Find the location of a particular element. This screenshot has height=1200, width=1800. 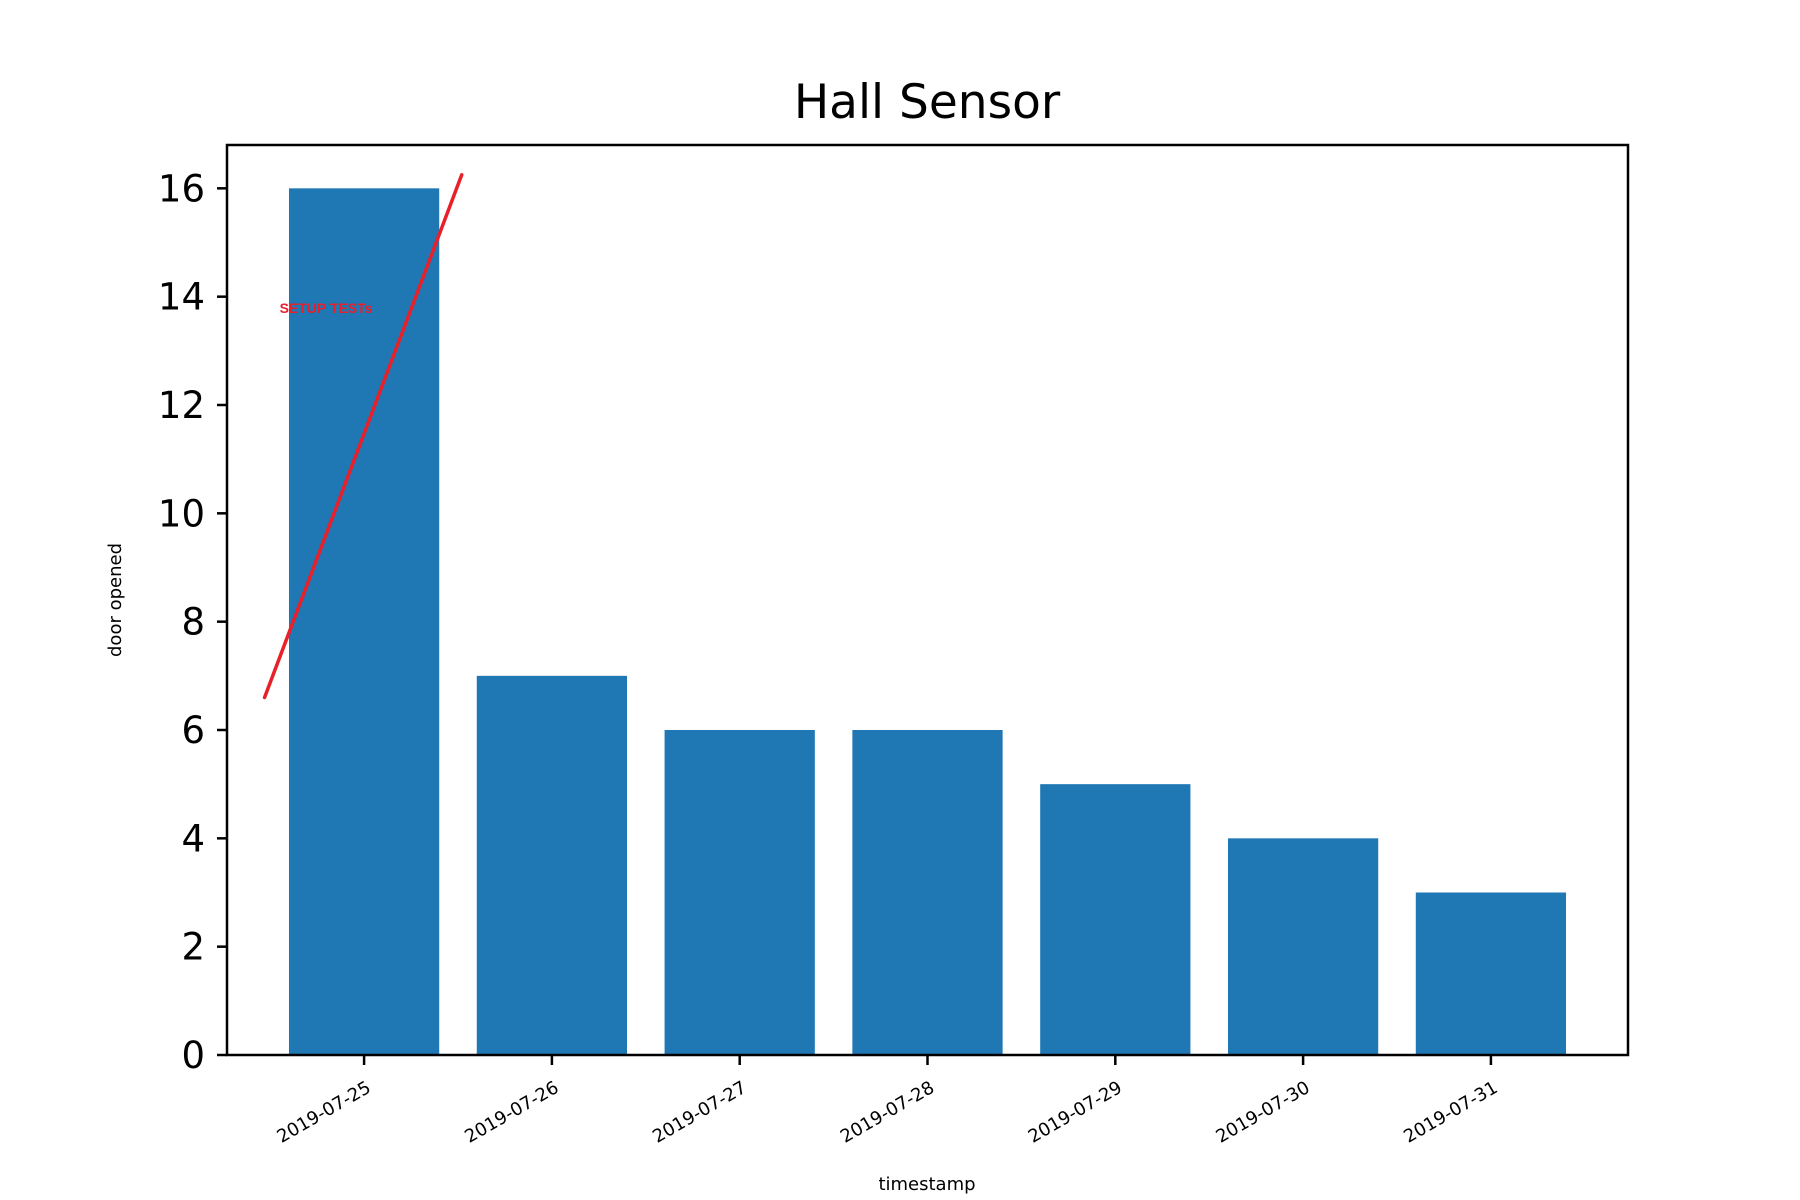

y-tick-label-6: 6 is located at coordinates (193, 730).